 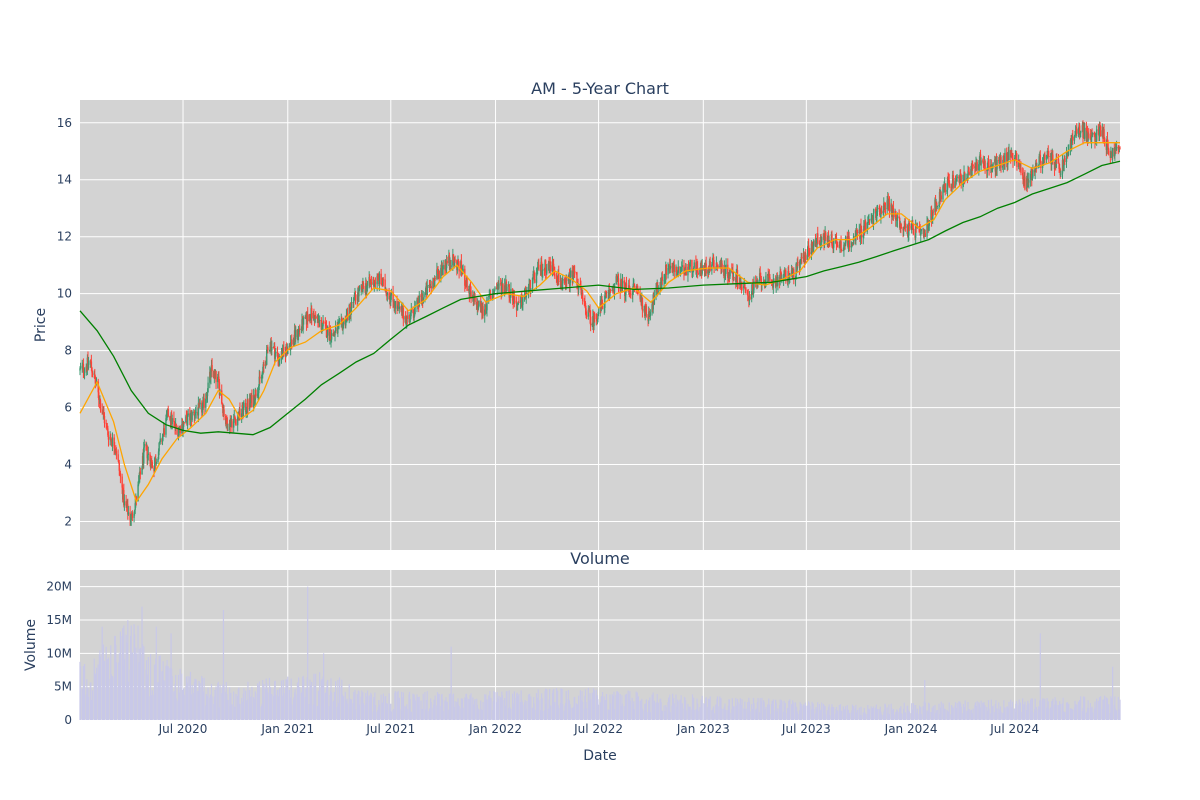 What do you see at coordinates (68, 408) in the screenshot?
I see `price-y-tick-label: 6` at bounding box center [68, 408].